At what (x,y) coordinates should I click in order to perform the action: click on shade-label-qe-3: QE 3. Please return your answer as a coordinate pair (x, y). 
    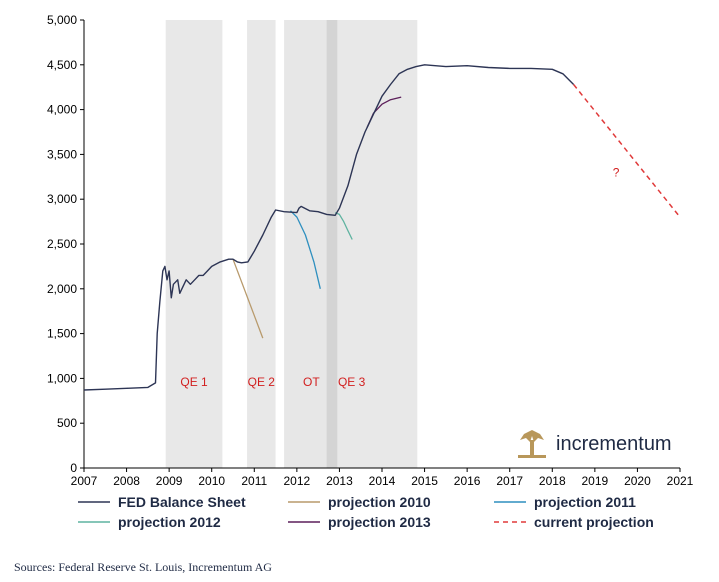
    Looking at the image, I should click on (352, 382).